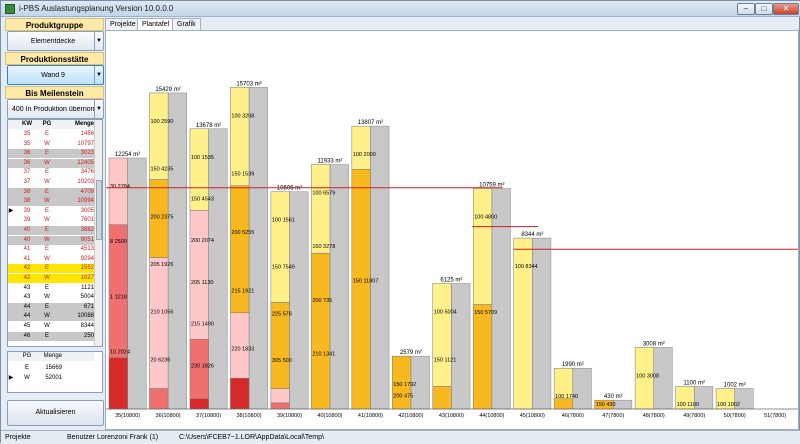  Describe the element at coordinates (51, 240) in the screenshot. I see `table-row: 40 W 8051` at that location.